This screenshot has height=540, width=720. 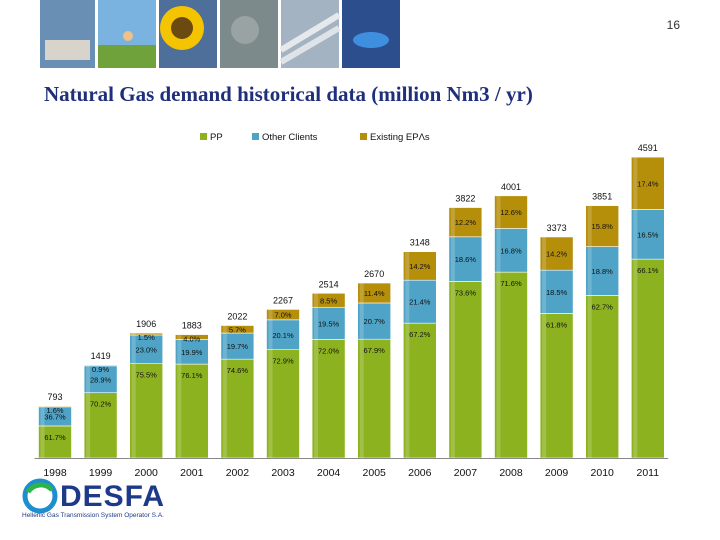 What do you see at coordinates (465, 259) in the screenshot?
I see `bar-2007-other-clients` at bounding box center [465, 259].